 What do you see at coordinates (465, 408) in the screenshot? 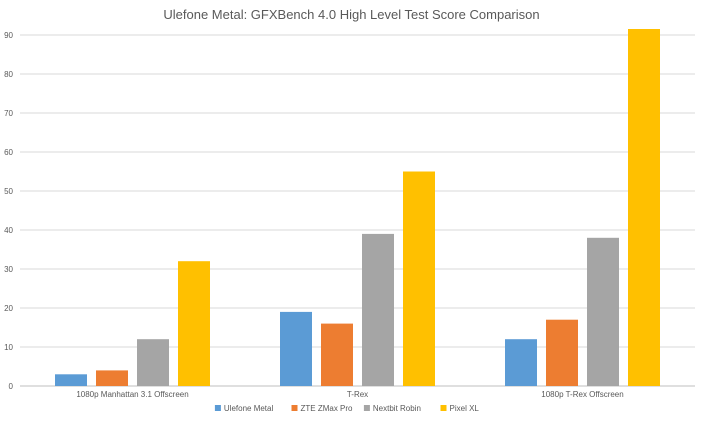
I see `legend-label: Pixel XL` at bounding box center [465, 408].